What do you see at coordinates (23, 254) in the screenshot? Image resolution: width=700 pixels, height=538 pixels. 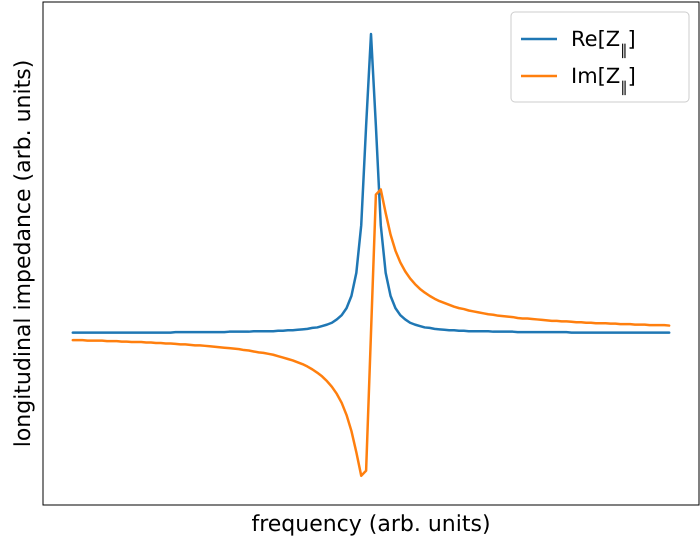 I see `y-axis-title: longitudinal impedance (arb. units)` at bounding box center [23, 254].